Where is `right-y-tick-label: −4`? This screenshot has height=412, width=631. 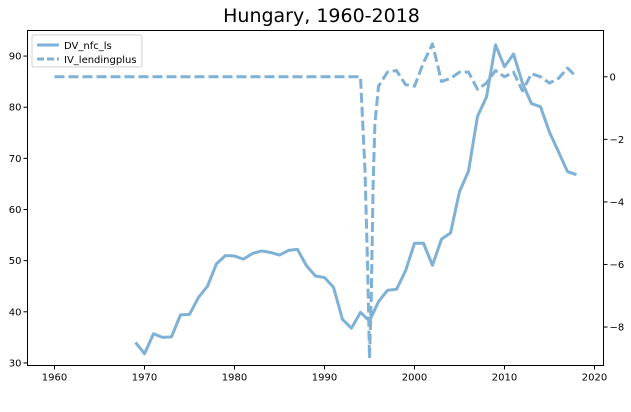
right-y-tick-label: −4 is located at coordinates (617, 202).